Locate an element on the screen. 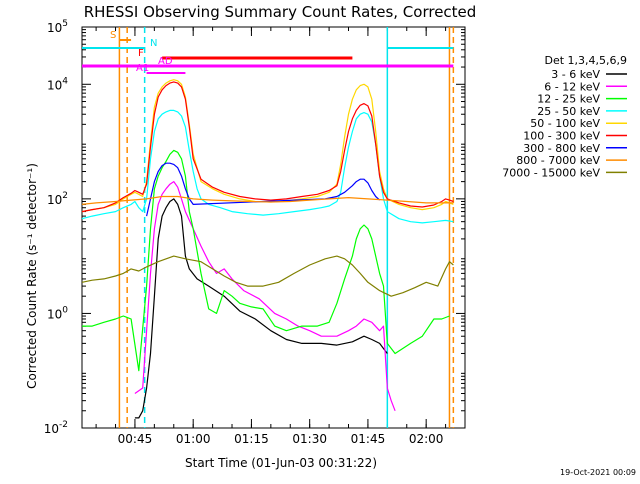 This screenshot has width=640, height=484. x-tick-label: 02:00 is located at coordinates (426, 439).